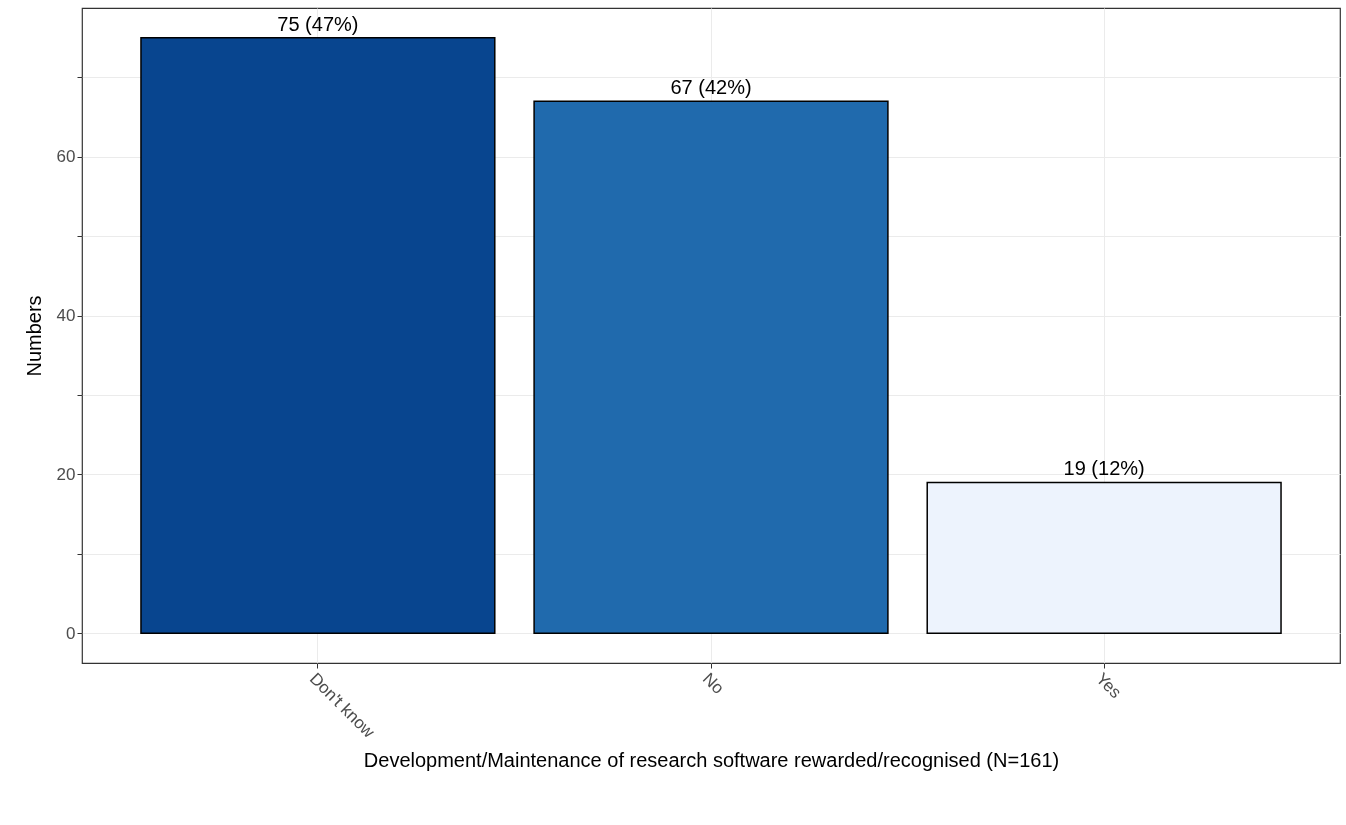 This screenshot has height=825, width=1346. Describe the element at coordinates (711, 87) in the screenshot. I see `data-label: 67 (42%)` at that location.